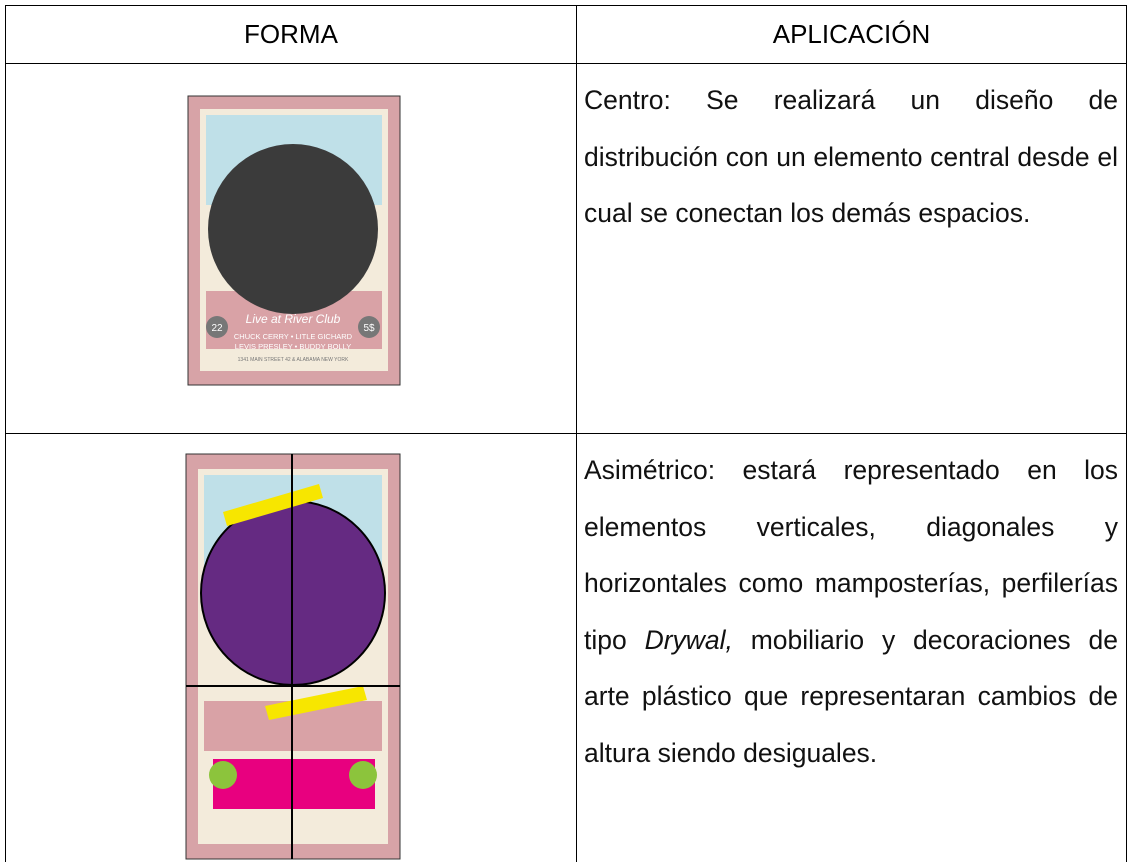 This screenshot has height=862, width=1131. What do you see at coordinates (851, 34) in the screenshot?
I see `header-cell: APLICACIÓN` at bounding box center [851, 34].